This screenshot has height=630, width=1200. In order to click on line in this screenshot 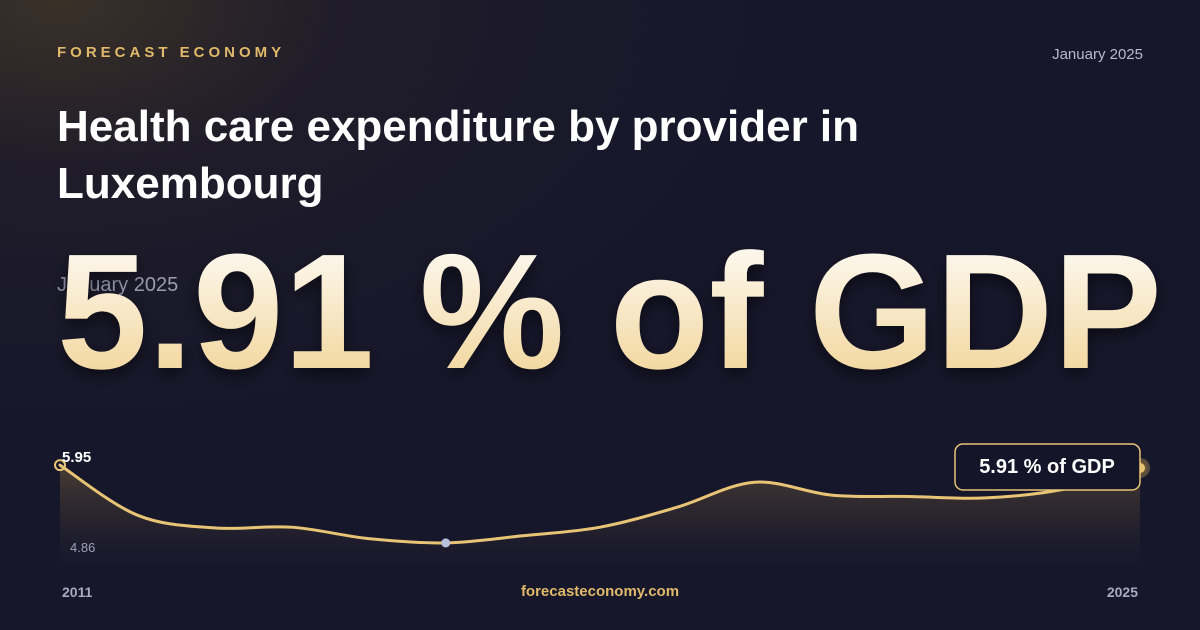, I will do `click(600, 504)`.